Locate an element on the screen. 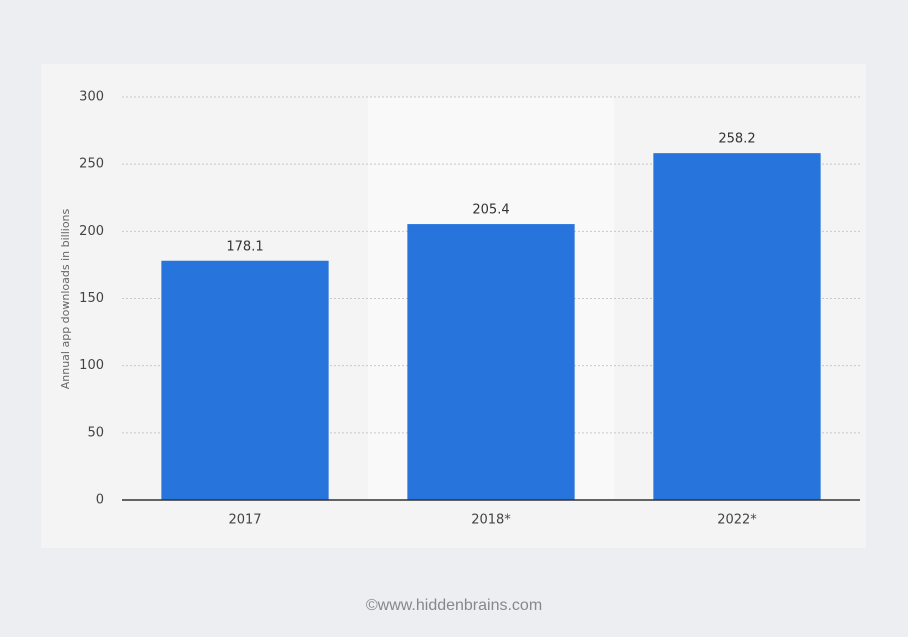 This screenshot has width=908, height=637. x-tick-label: 2018* is located at coordinates (491, 520).